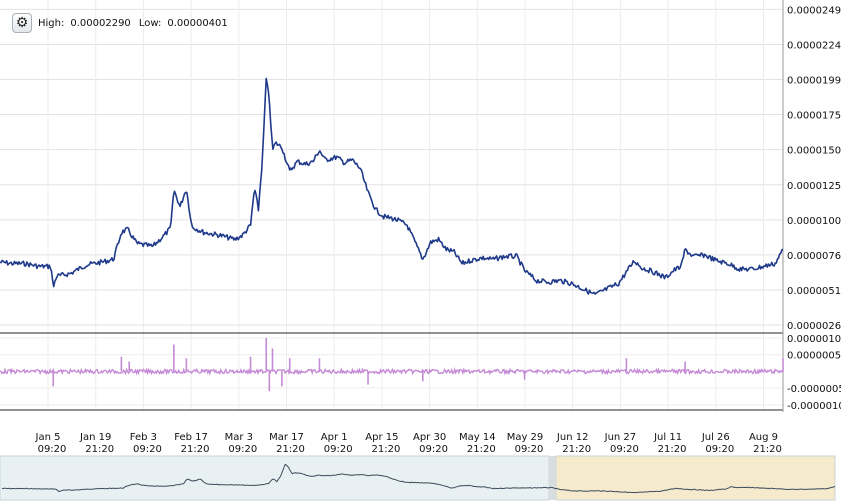  I want to click on x-tick-date: Mar 3, so click(239, 437).